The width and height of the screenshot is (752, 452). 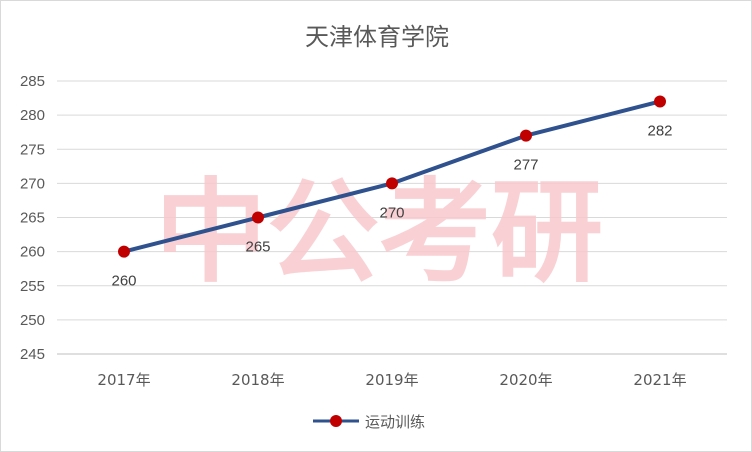 I want to click on data-label: 277, so click(x=525, y=165).